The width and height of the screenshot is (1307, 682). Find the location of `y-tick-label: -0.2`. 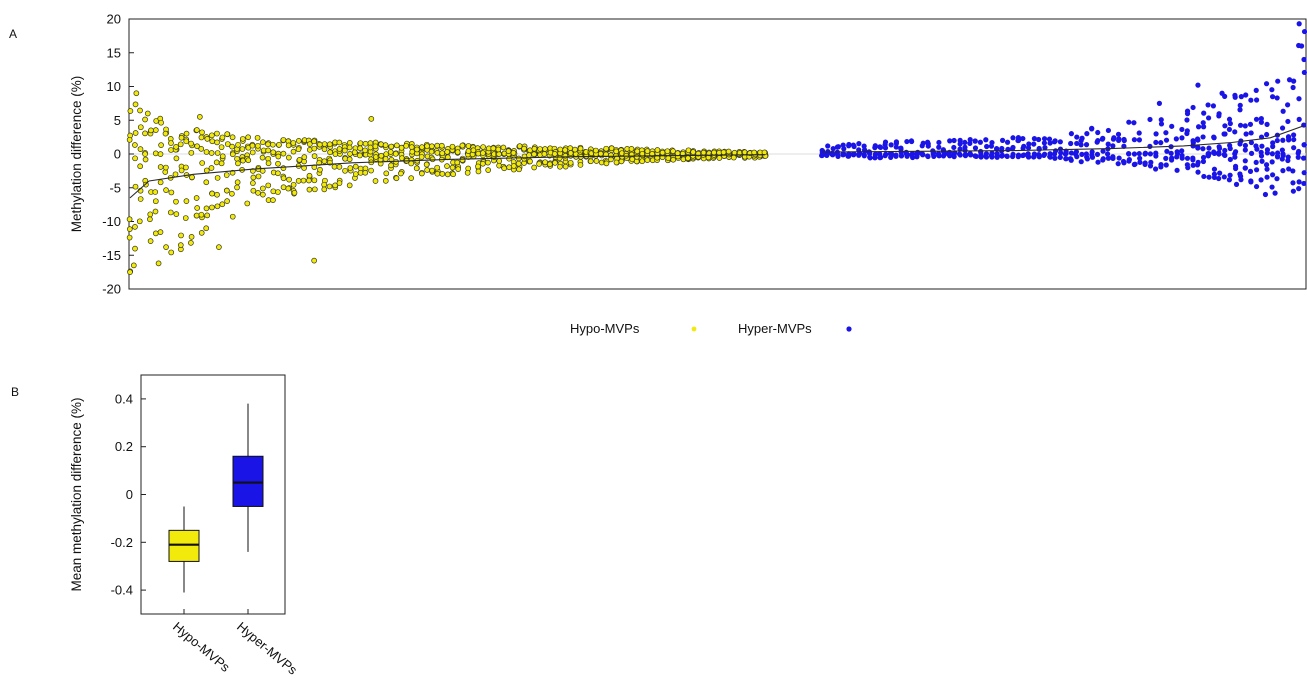

y-tick-label: -0.2 is located at coordinates (122, 542).